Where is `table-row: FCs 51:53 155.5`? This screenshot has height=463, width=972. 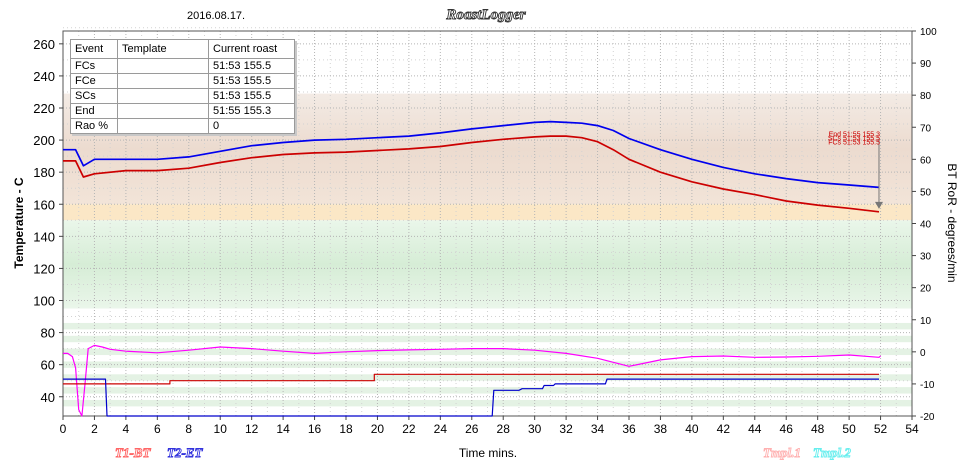 table-row: FCs 51:53 155.5 is located at coordinates (182, 66).